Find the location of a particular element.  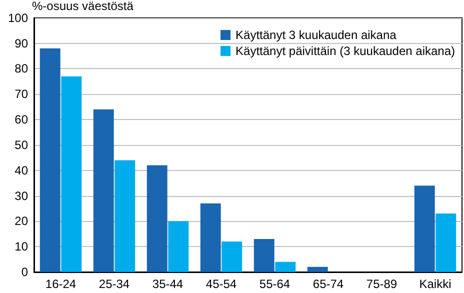

x-tick-label: 75-89 is located at coordinates (382, 284).